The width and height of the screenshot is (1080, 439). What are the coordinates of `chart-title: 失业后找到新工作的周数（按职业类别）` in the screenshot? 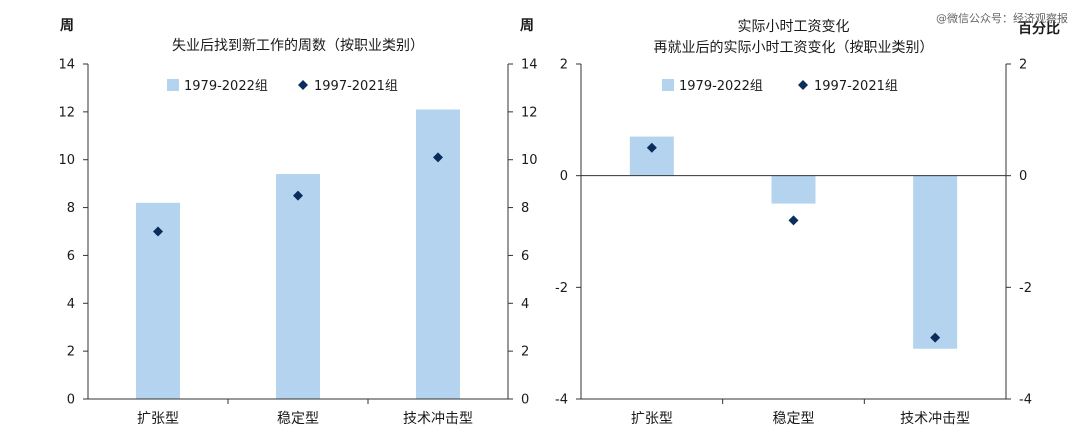 It's located at (298, 46).